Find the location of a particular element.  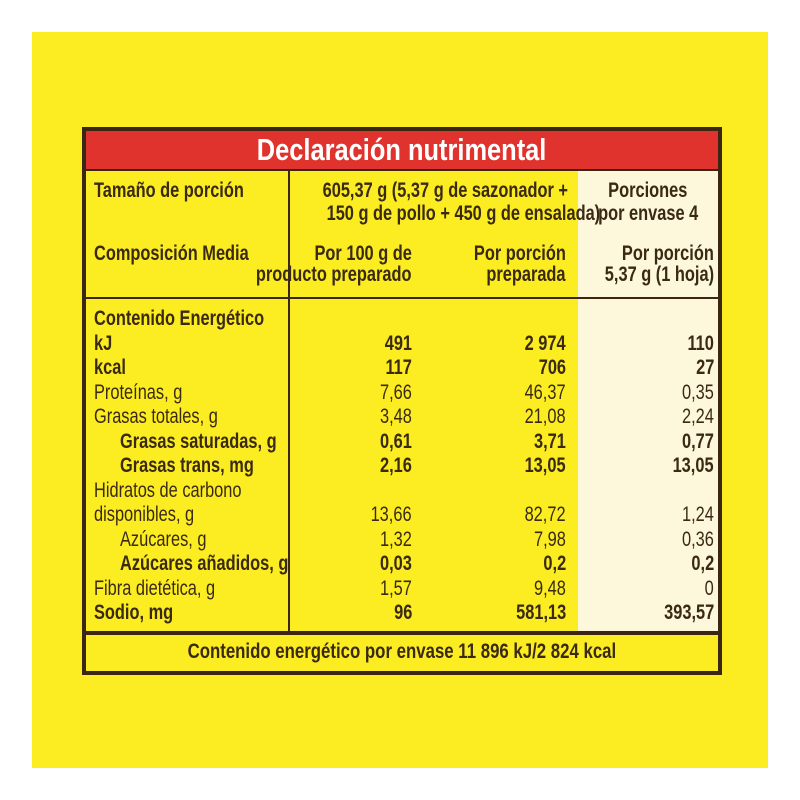

value-per-portion: 21,08 is located at coordinates (545, 416).